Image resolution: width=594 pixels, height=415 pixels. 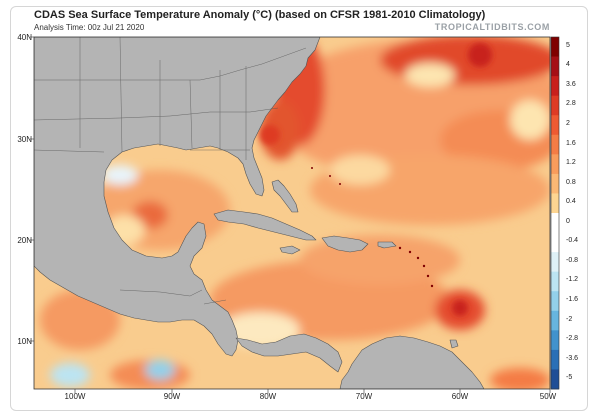 I want to click on colorbar-label: 2, so click(x=568, y=123).